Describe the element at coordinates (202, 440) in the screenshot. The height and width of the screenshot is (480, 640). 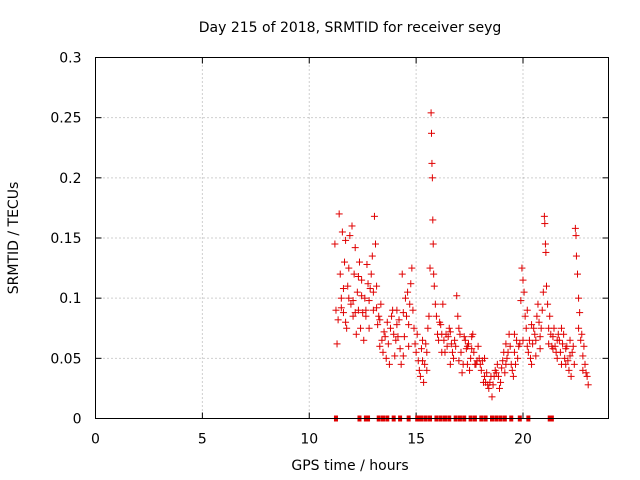
I see `x-tick-label: 5` at that location.